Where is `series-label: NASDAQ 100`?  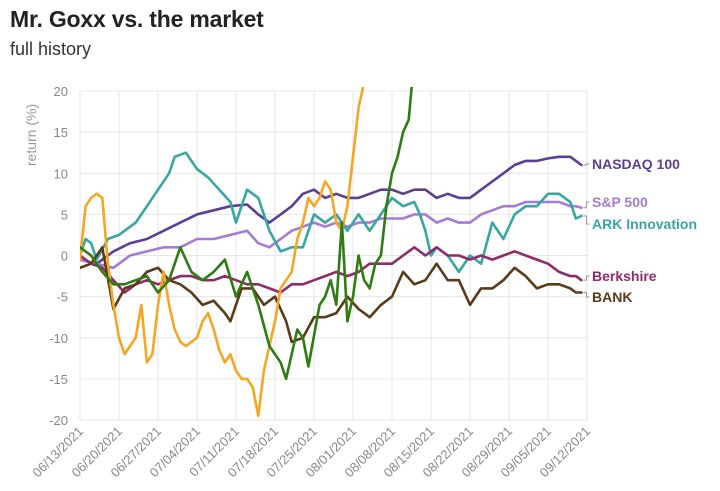 series-label: NASDAQ 100 is located at coordinates (636, 164).